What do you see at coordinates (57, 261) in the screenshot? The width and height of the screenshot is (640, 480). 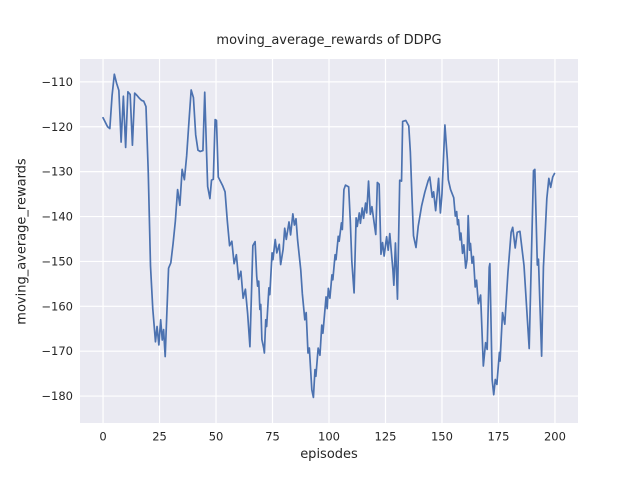 I see `y-tick-label: −150` at bounding box center [57, 261].